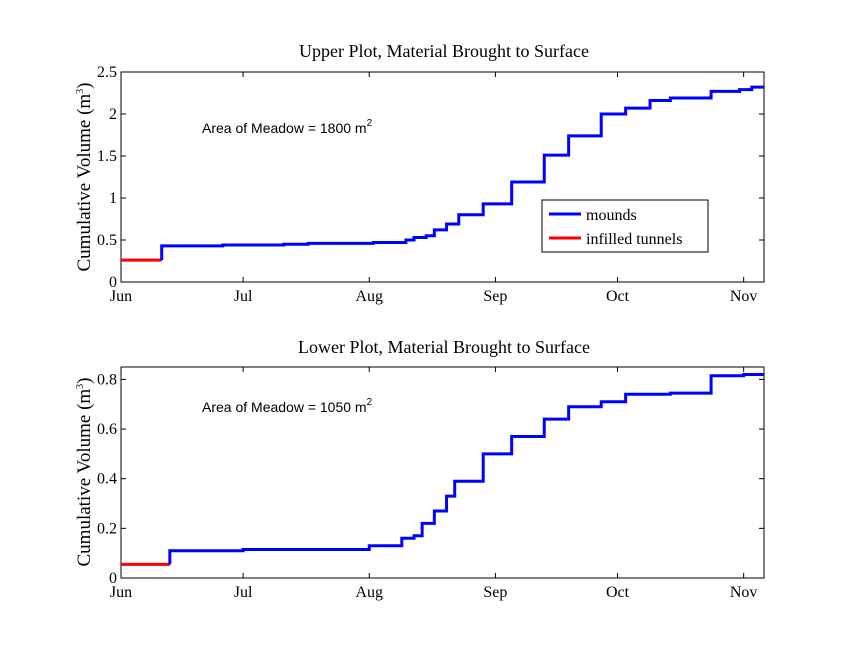 Image resolution: width=862 pixels, height=666 pixels. Describe the element at coordinates (611, 215) in the screenshot. I see `legend-label-mounds: mounds` at that location.